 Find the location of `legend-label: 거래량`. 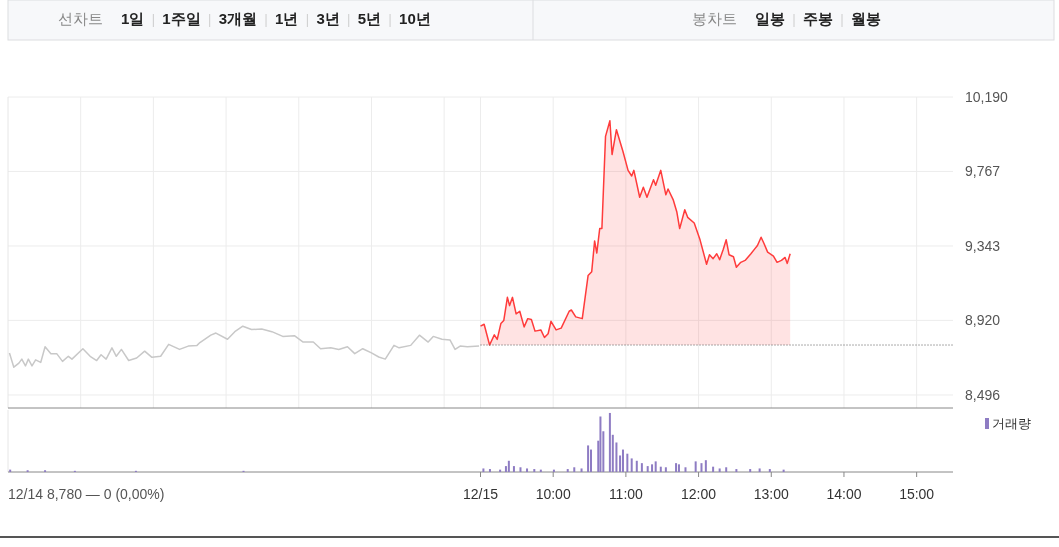

legend-label: 거래량 is located at coordinates (1011, 423).